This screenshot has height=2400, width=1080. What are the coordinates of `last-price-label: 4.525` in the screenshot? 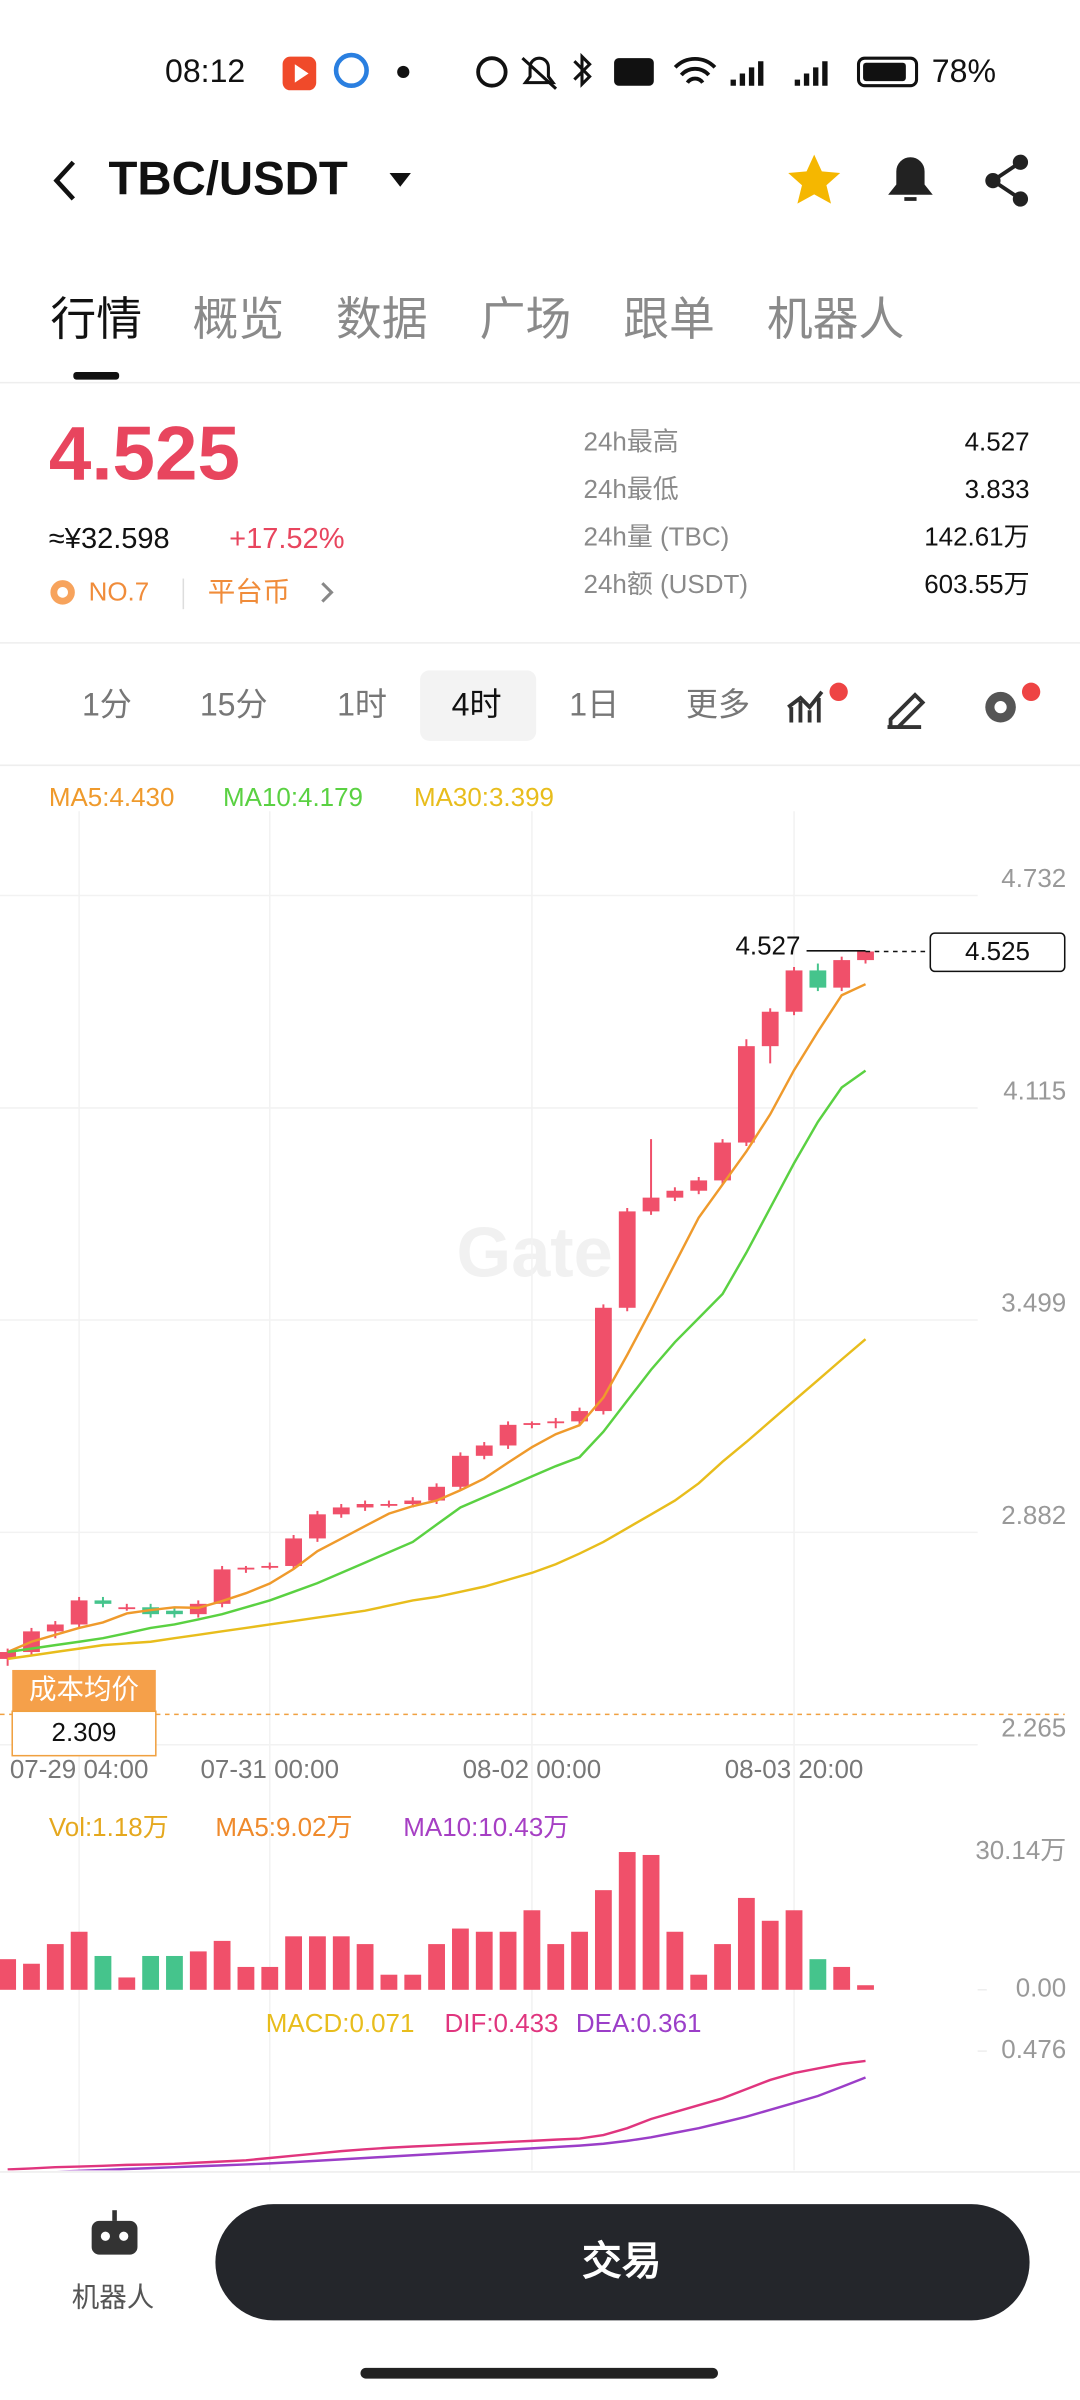 It's located at (997, 951).